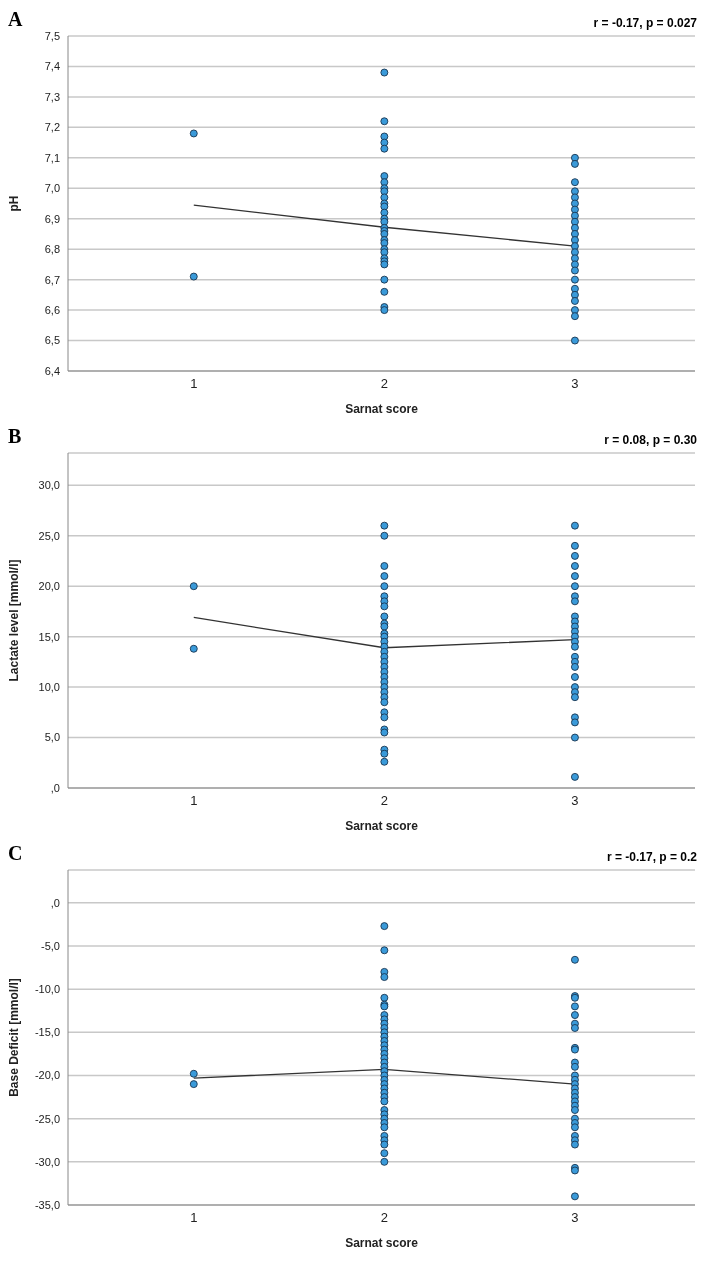 The image size is (709, 1286). I want to click on y-tick-label: 7,0, so click(52, 188).